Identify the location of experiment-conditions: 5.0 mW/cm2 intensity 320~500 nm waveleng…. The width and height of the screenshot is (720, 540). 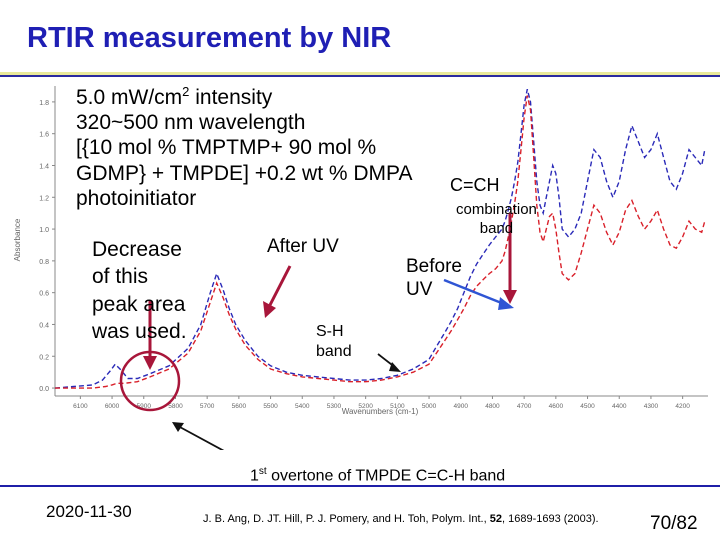
(244, 147).